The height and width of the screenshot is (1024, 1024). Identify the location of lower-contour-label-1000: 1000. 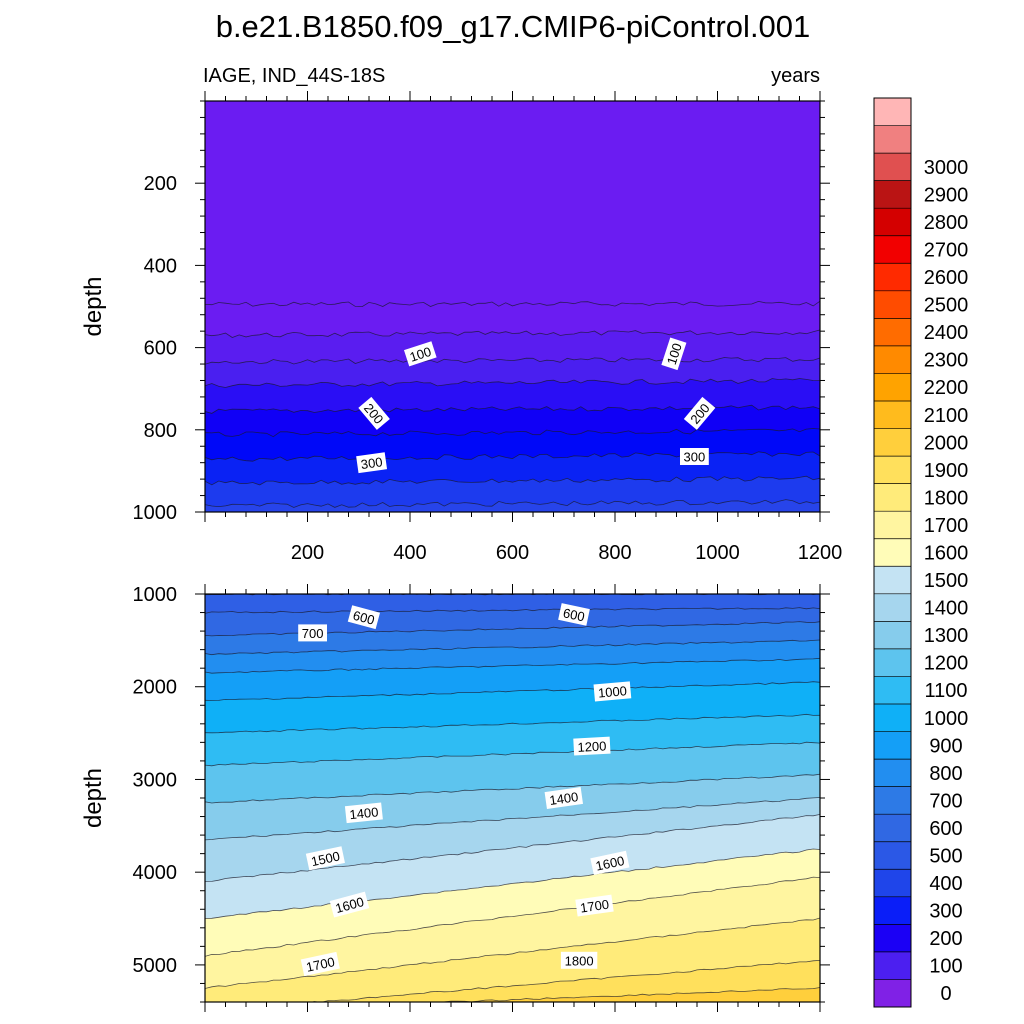
(612, 691).